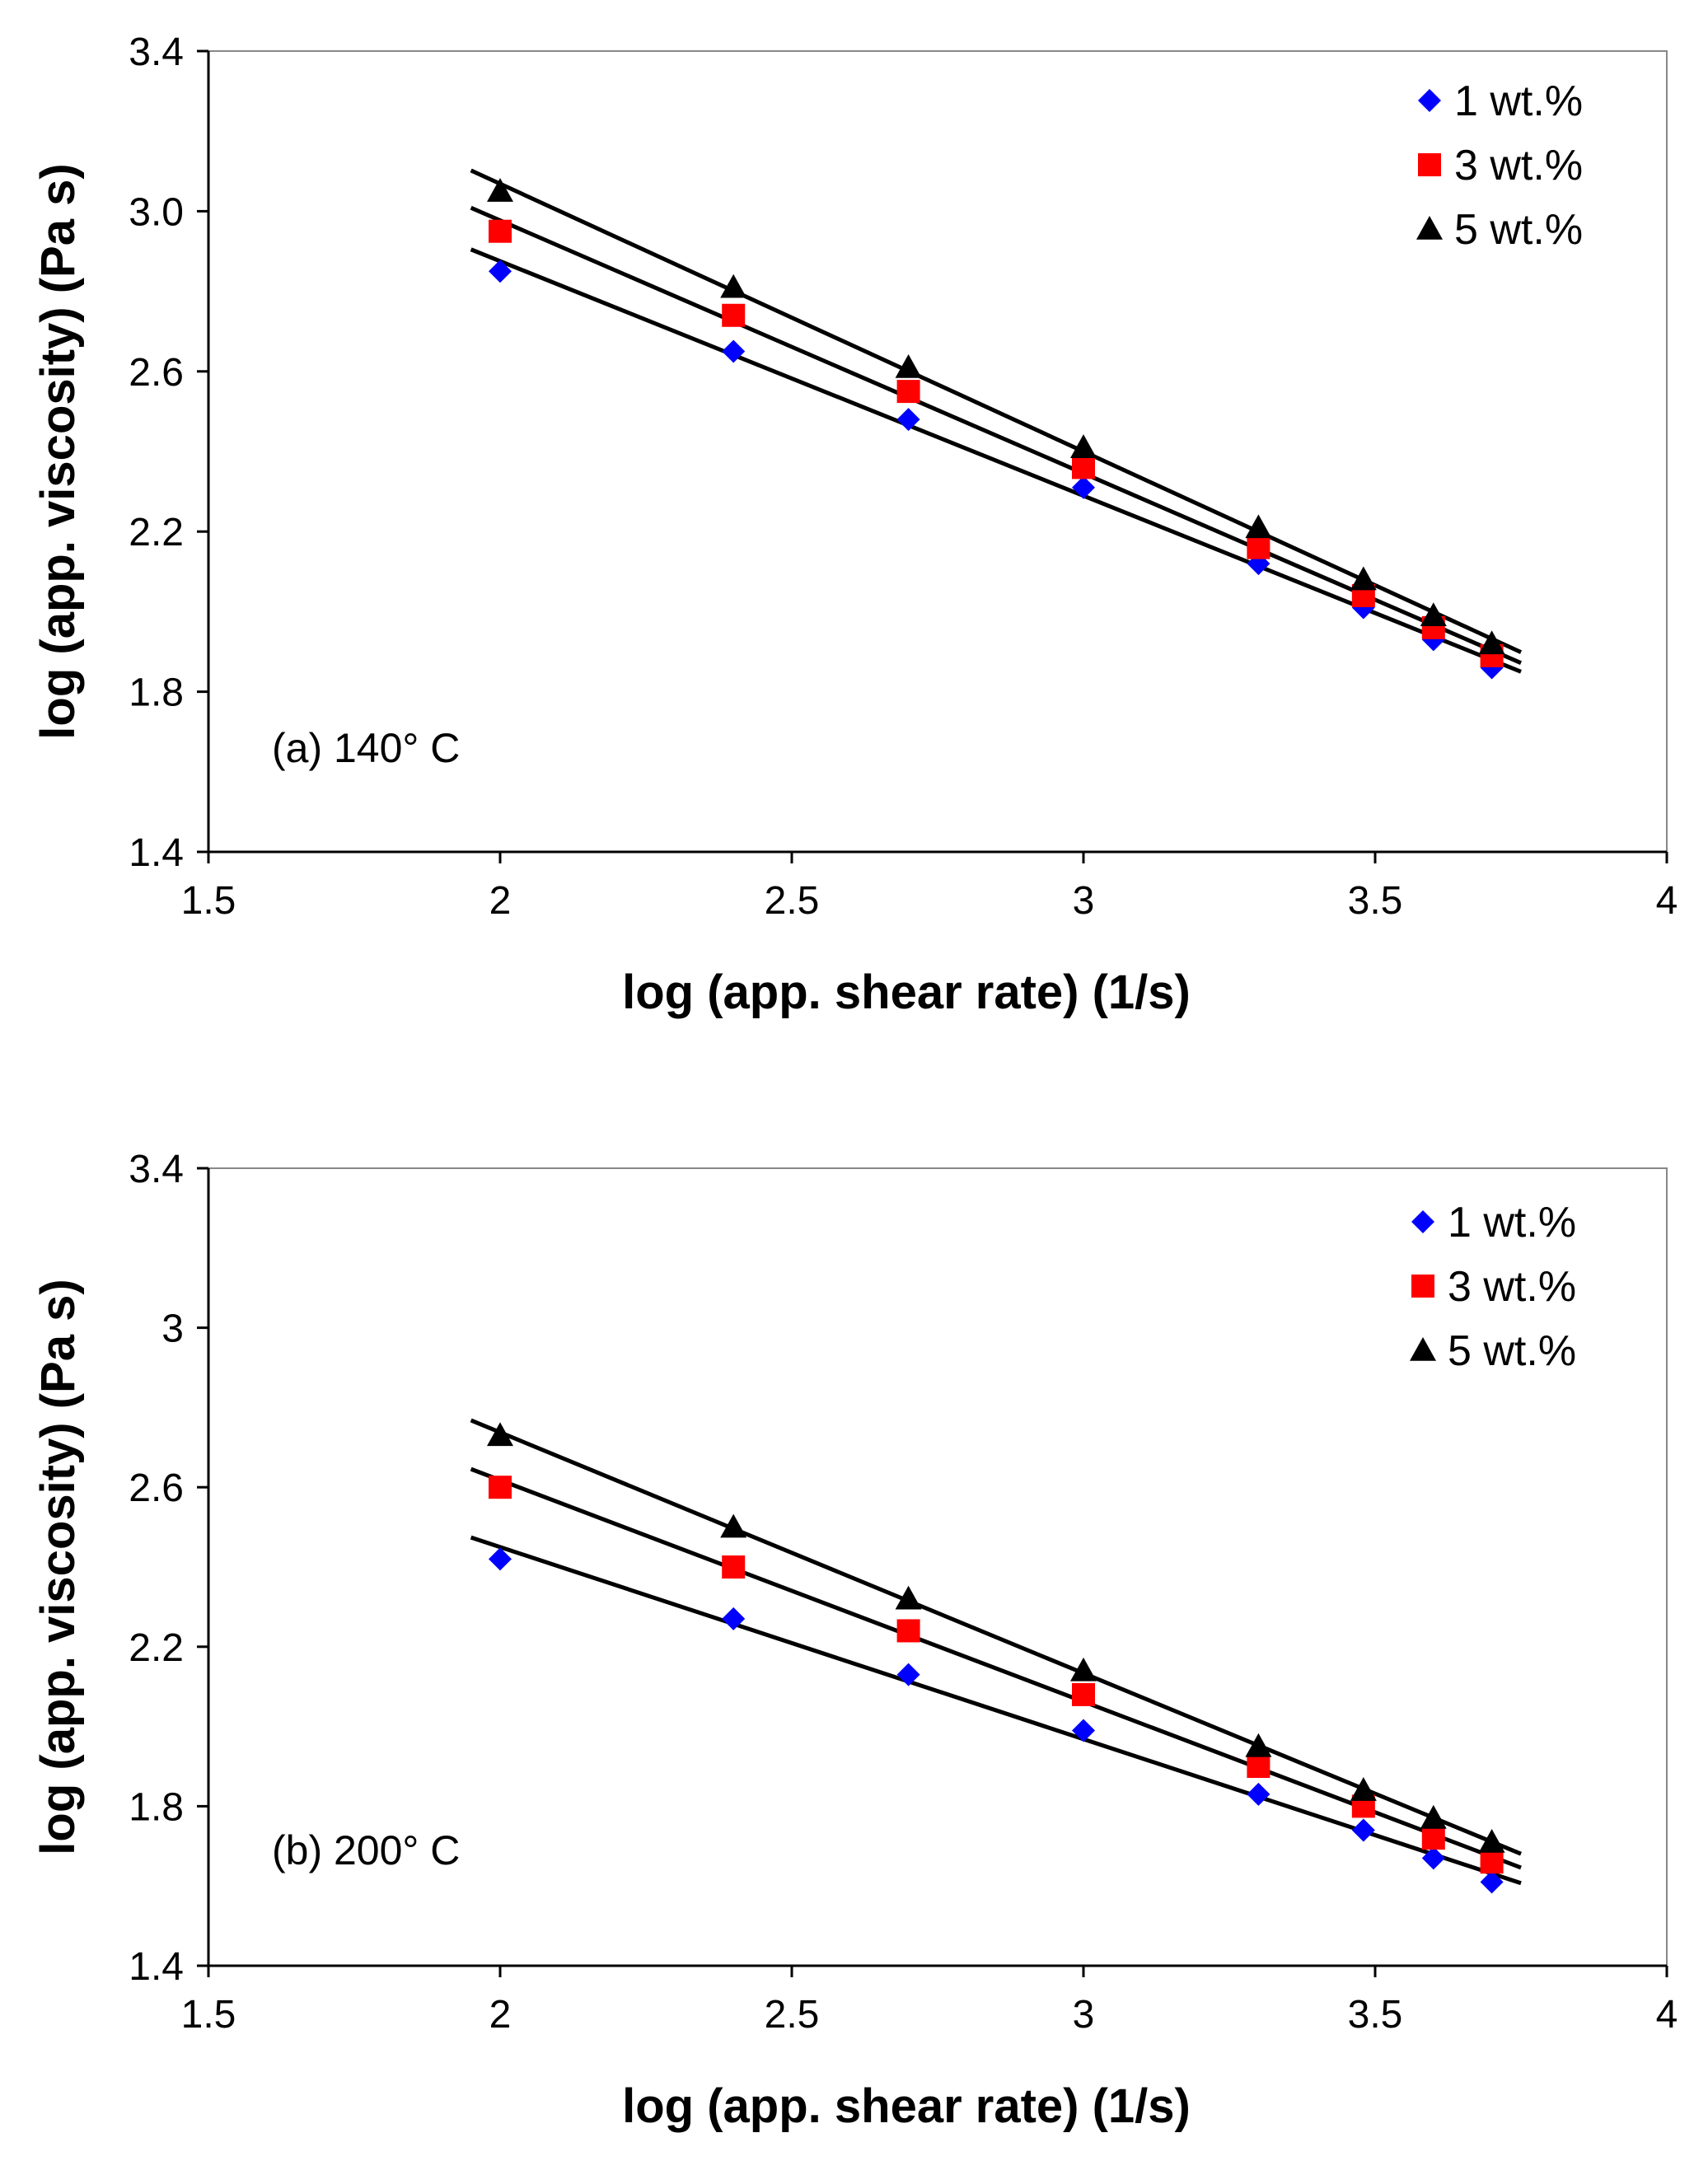  What do you see at coordinates (172, 1329) in the screenshot?
I see `y-tick-label: 3` at bounding box center [172, 1329].